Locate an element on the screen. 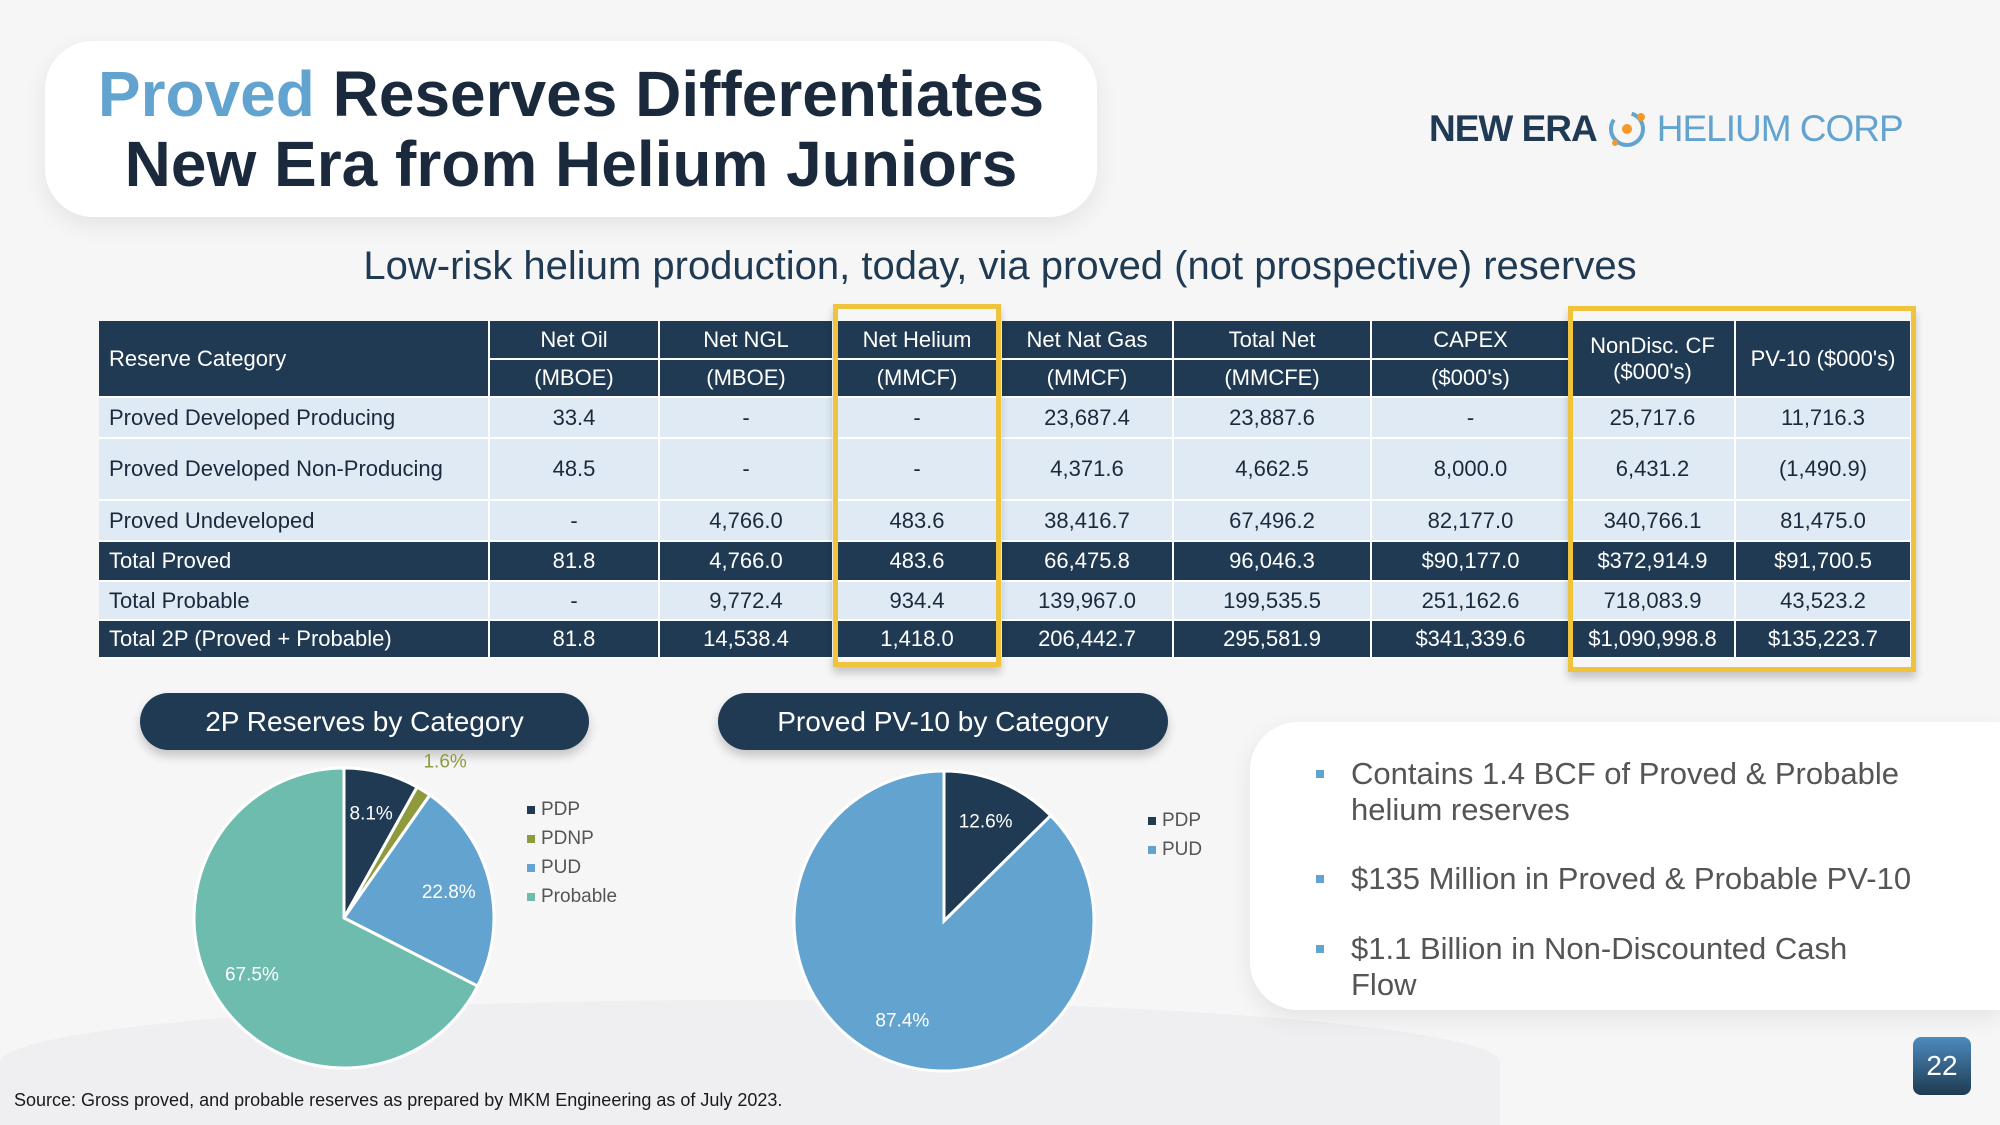  header-line: ($000's) is located at coordinates (1652, 371).